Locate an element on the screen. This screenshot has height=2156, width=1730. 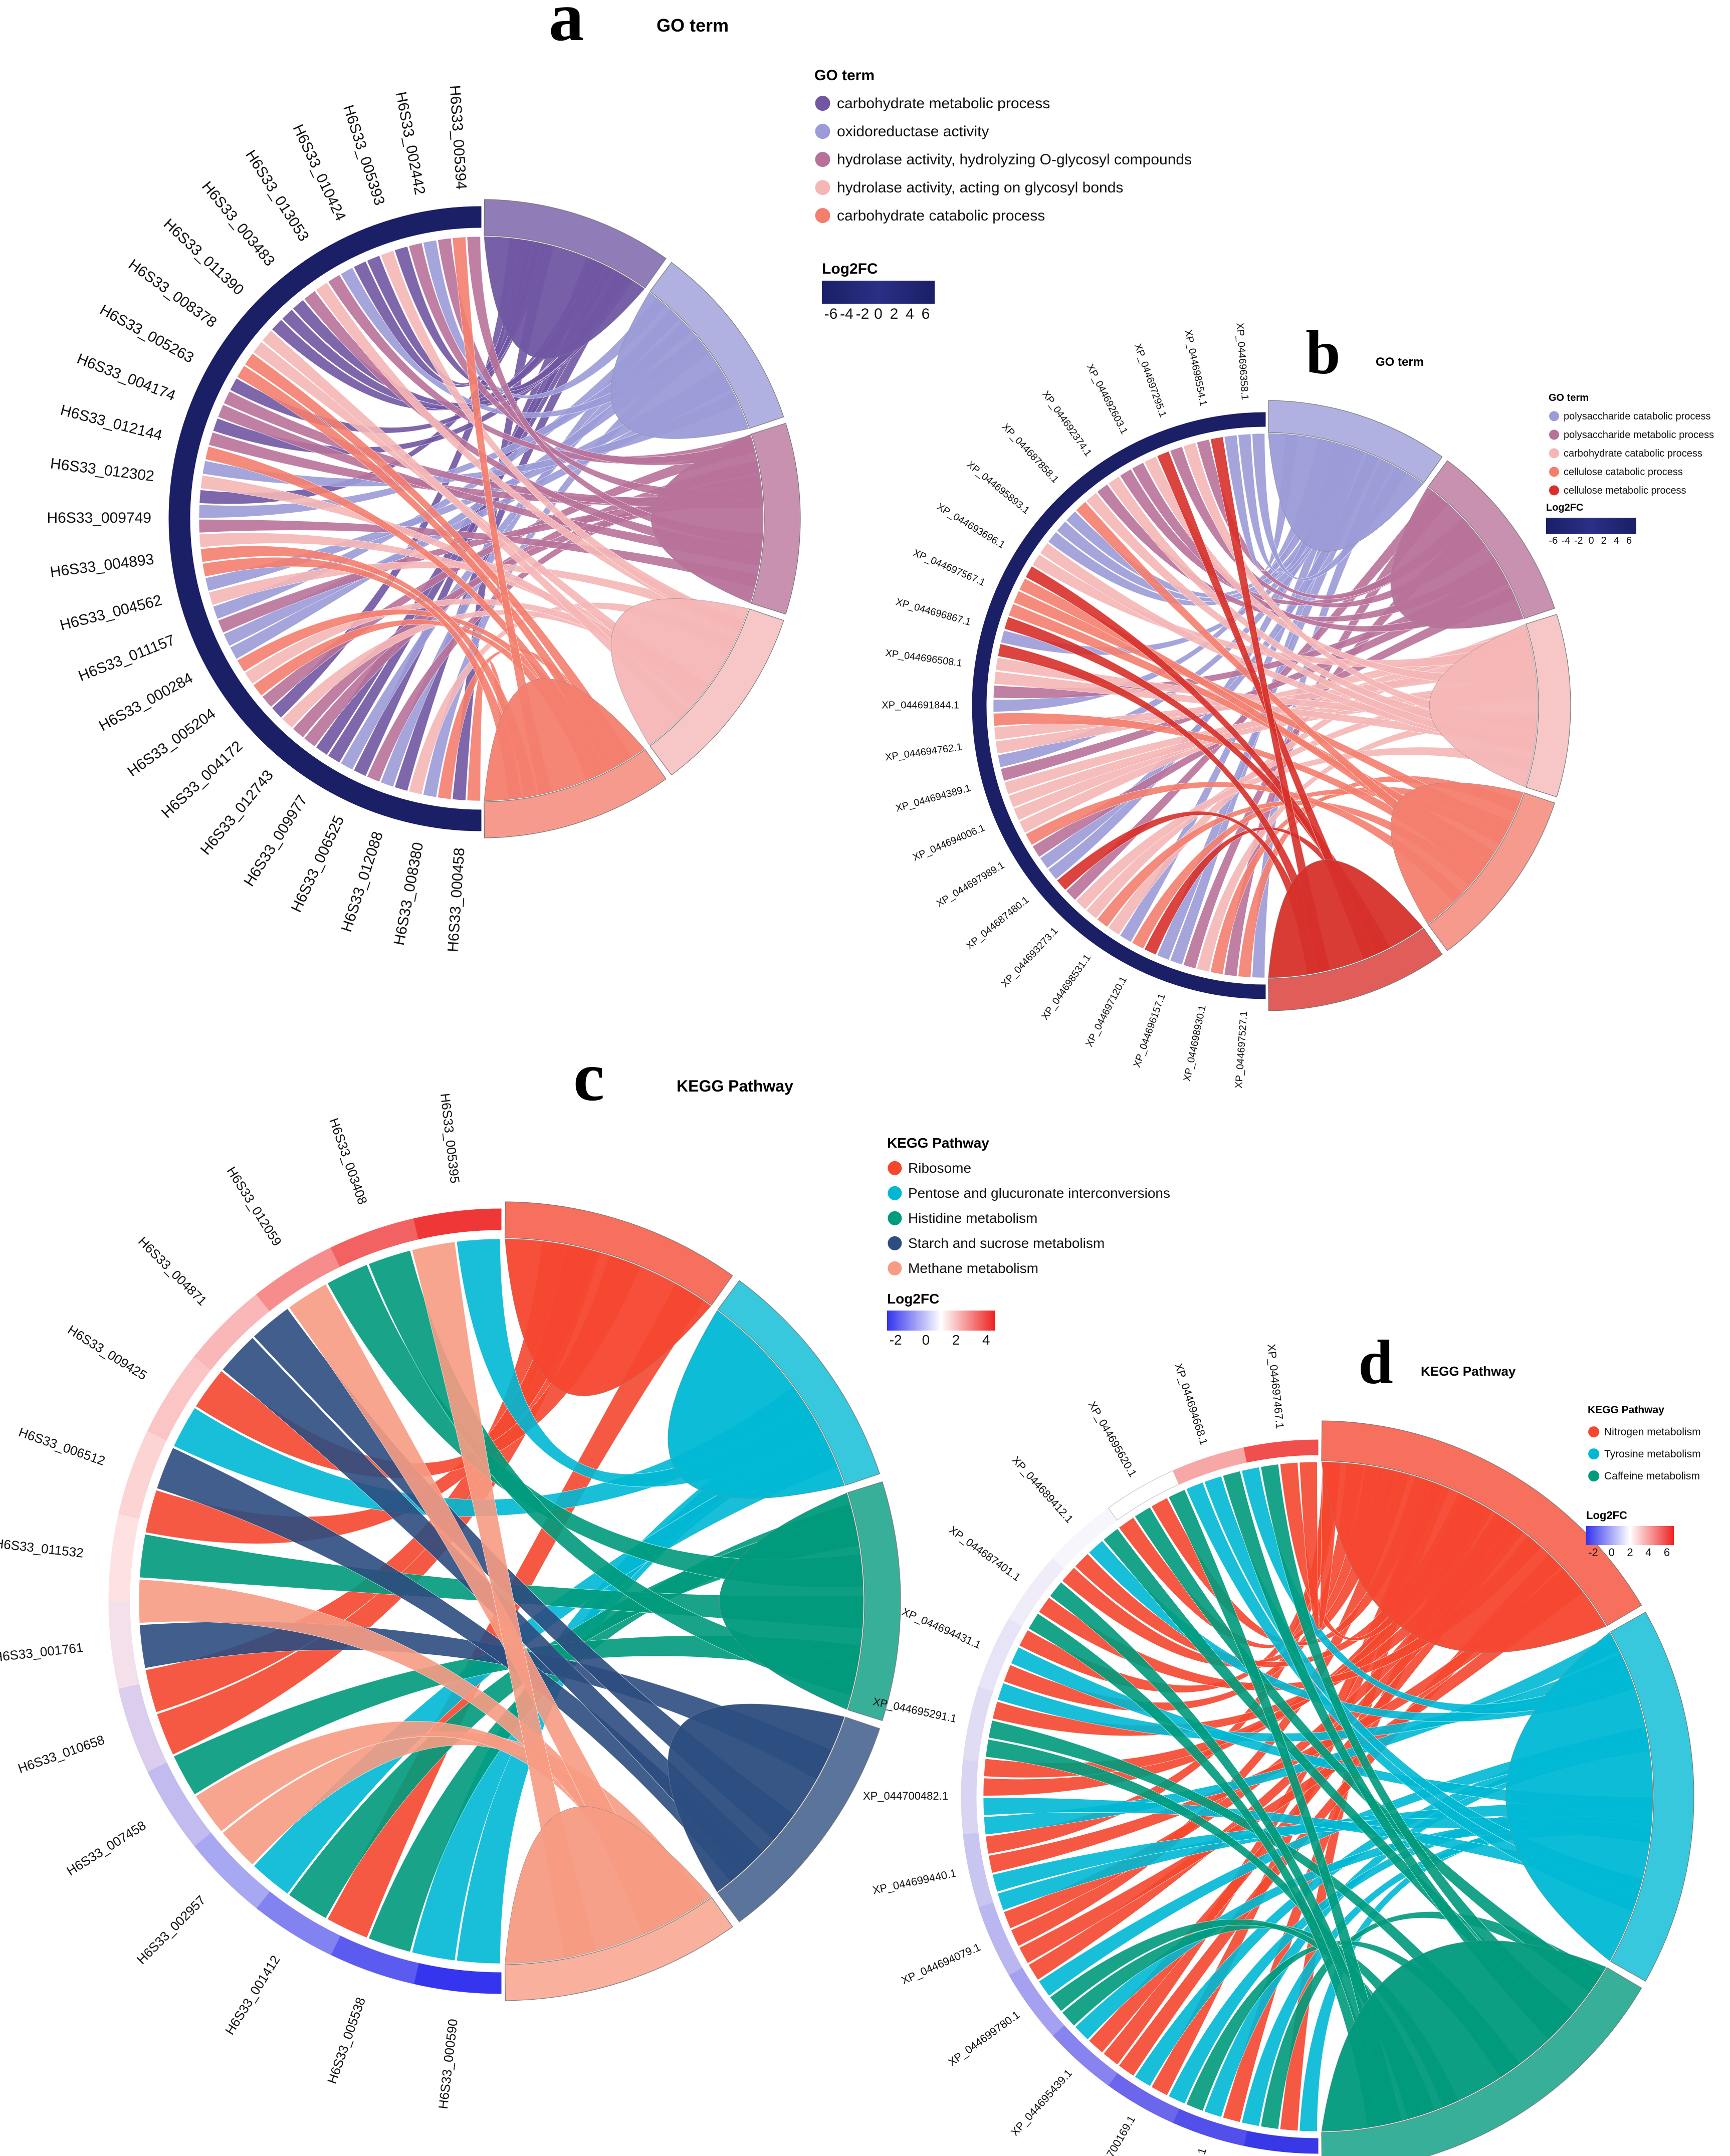
gene-label: H6S33_000284 is located at coordinates (146, 702).